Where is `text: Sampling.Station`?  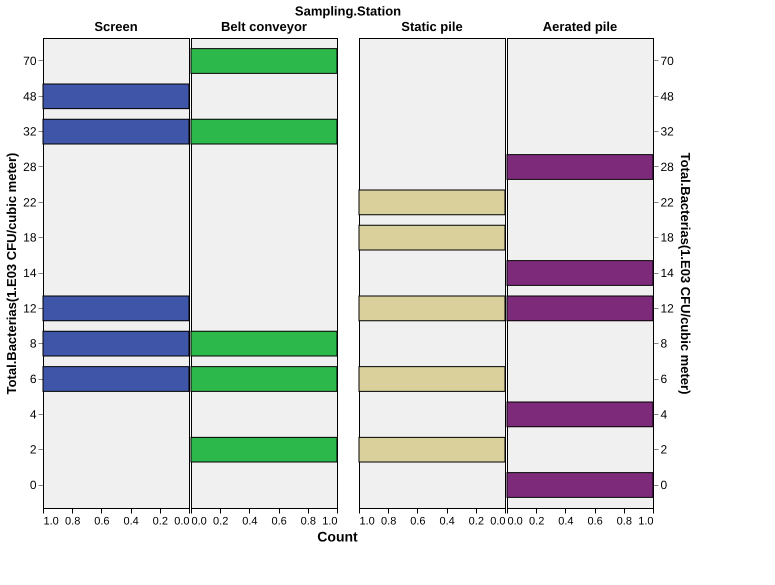
text: Sampling.Station is located at coordinates (348, 11).